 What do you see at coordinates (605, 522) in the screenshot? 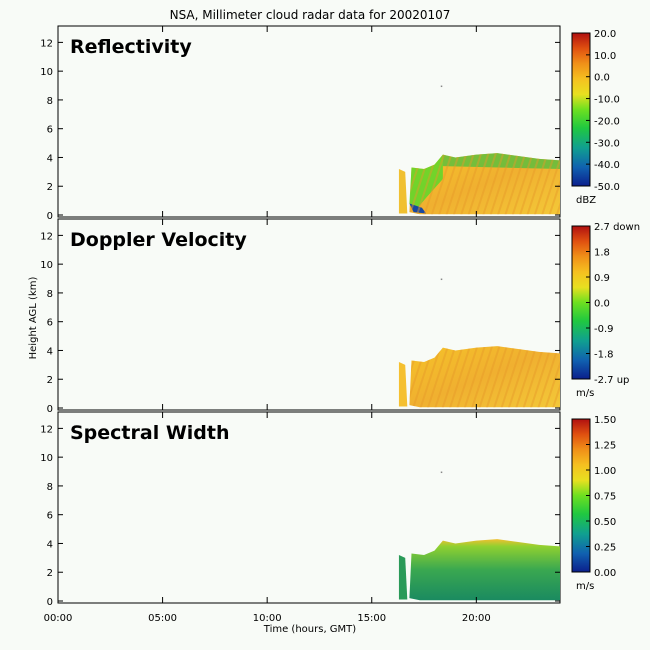
I see `colorbar-label: 0.50` at bounding box center [605, 522].